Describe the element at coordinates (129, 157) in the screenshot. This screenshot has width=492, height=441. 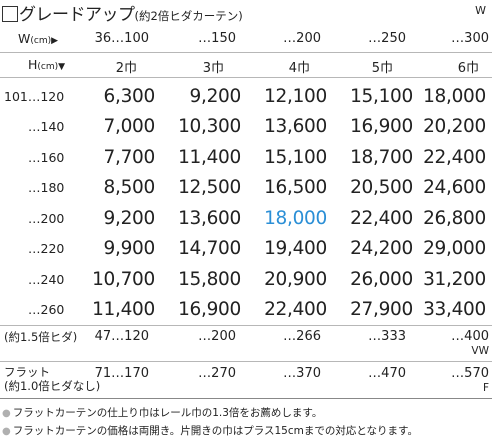
I see `price-cell: 7,700` at that location.